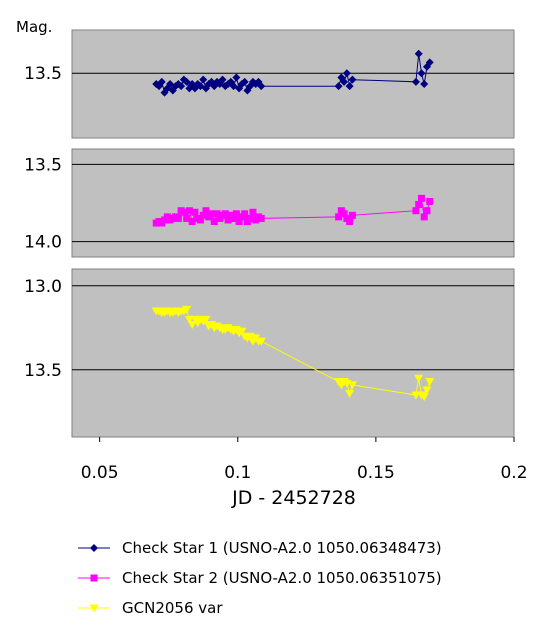 The width and height of the screenshot is (546, 637). Describe the element at coordinates (304, 460) in the screenshot. I see `x-axis: 0.05 0.1 0.15 0.2` at that location.